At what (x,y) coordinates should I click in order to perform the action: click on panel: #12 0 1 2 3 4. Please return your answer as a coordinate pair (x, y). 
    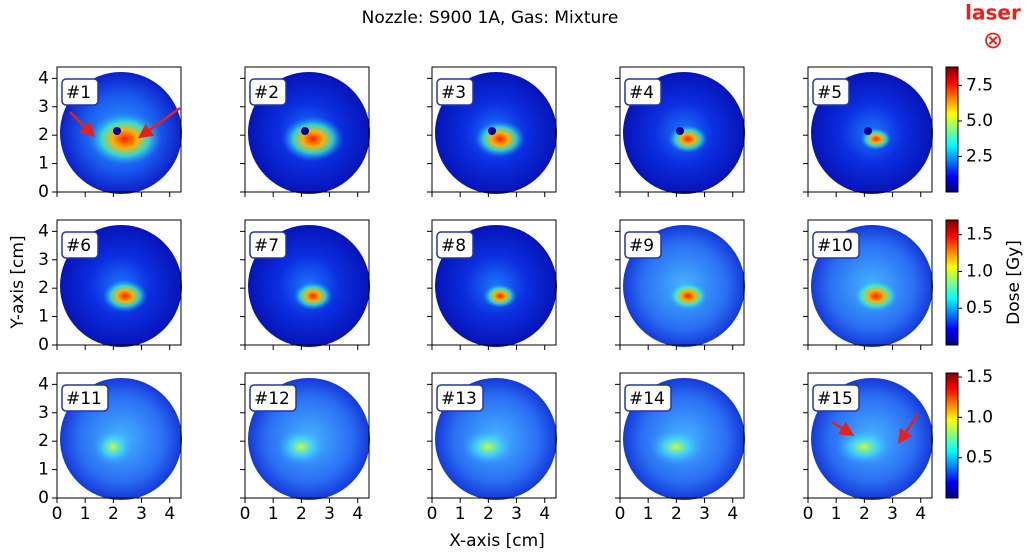
    Looking at the image, I should click on (305, 448).